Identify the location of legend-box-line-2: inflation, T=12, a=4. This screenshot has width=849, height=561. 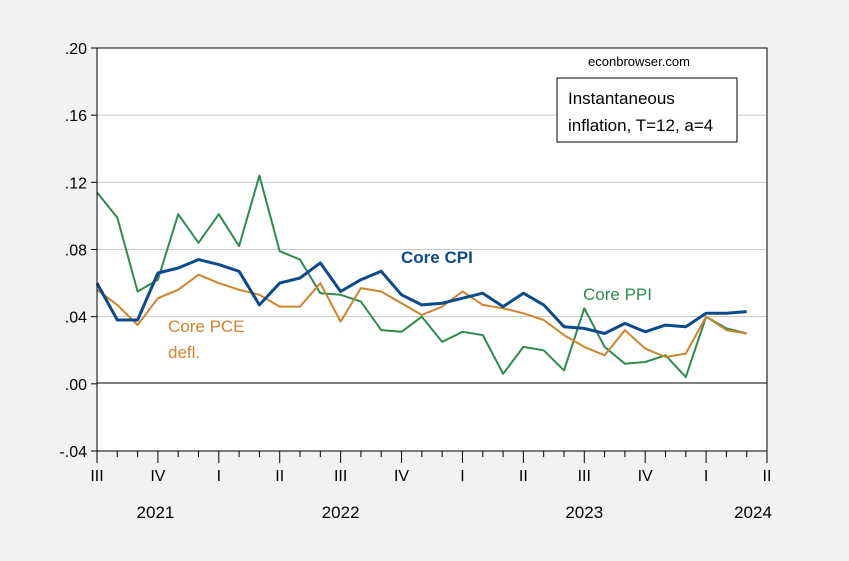
(640, 125).